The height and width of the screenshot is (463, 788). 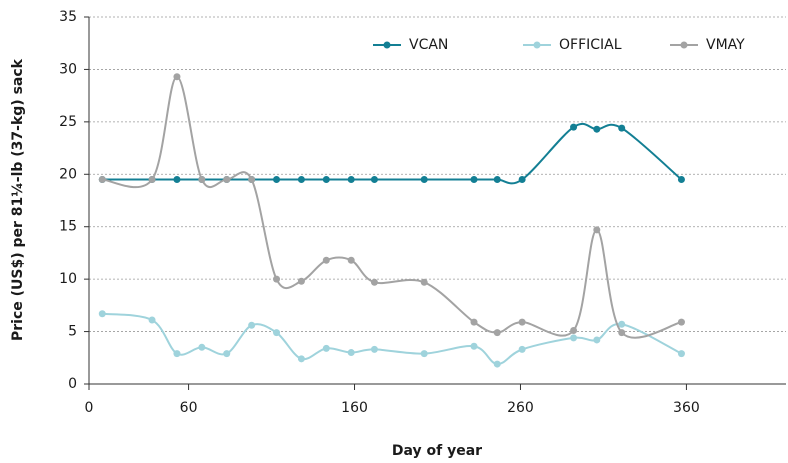 What do you see at coordinates (72, 332) in the screenshot?
I see `y-tick-label: 5` at bounding box center [72, 332].